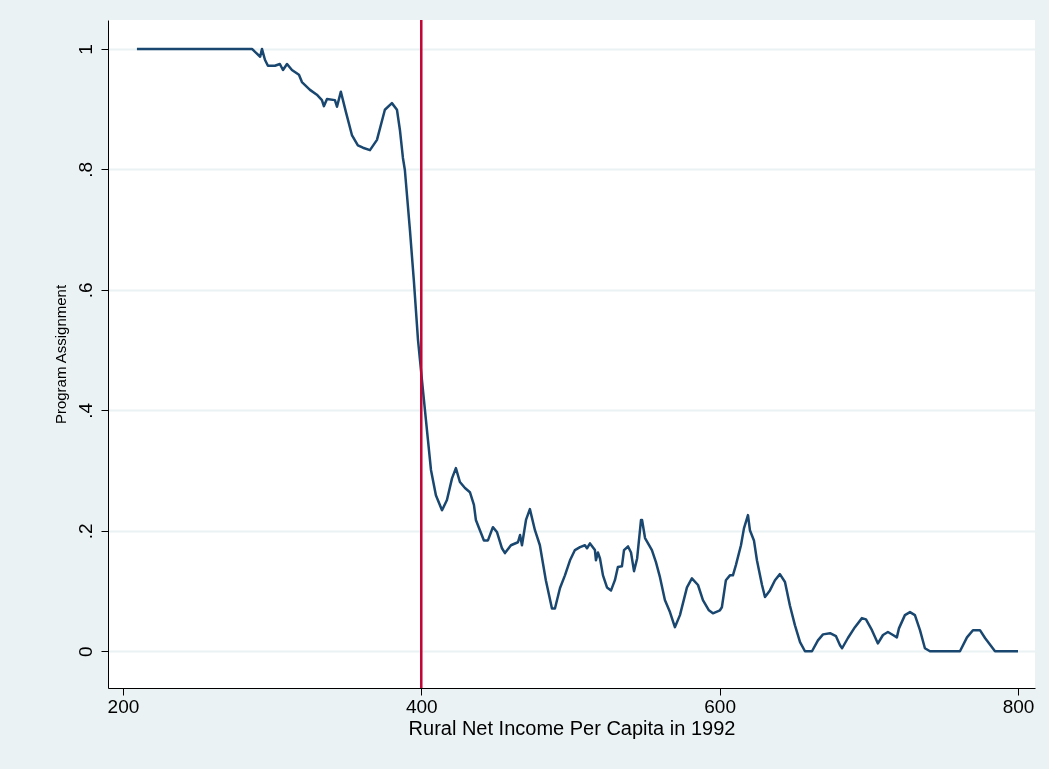  What do you see at coordinates (85, 169) in the screenshot?
I see `y-tick-label: .8` at bounding box center [85, 169].